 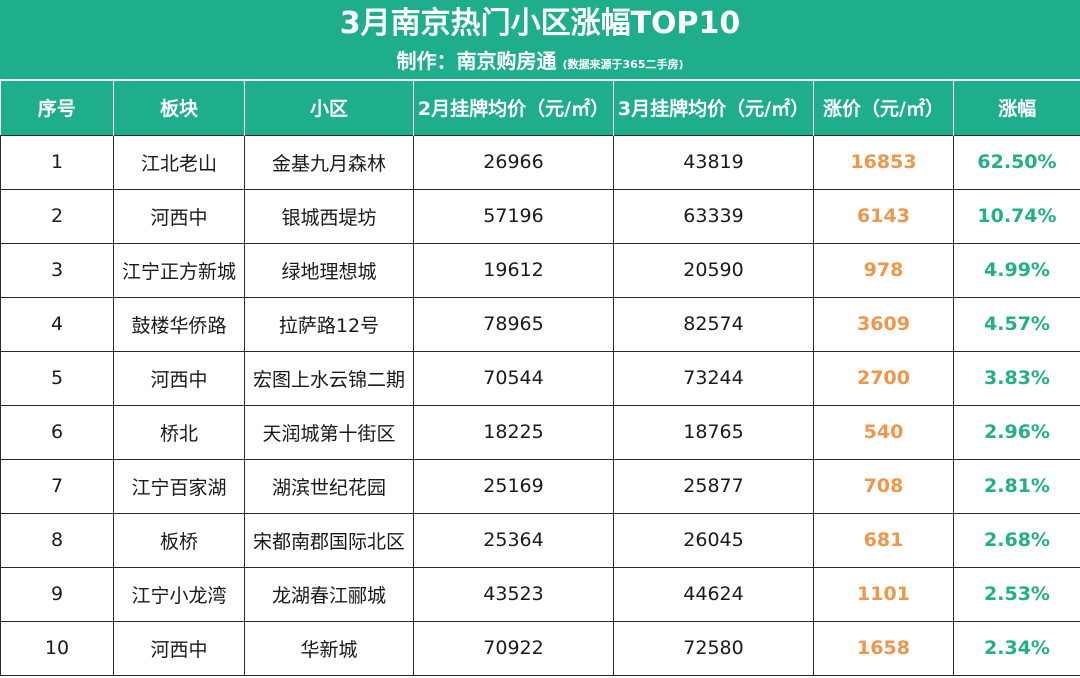 I want to click on cell-index: 10, so click(x=57, y=648).